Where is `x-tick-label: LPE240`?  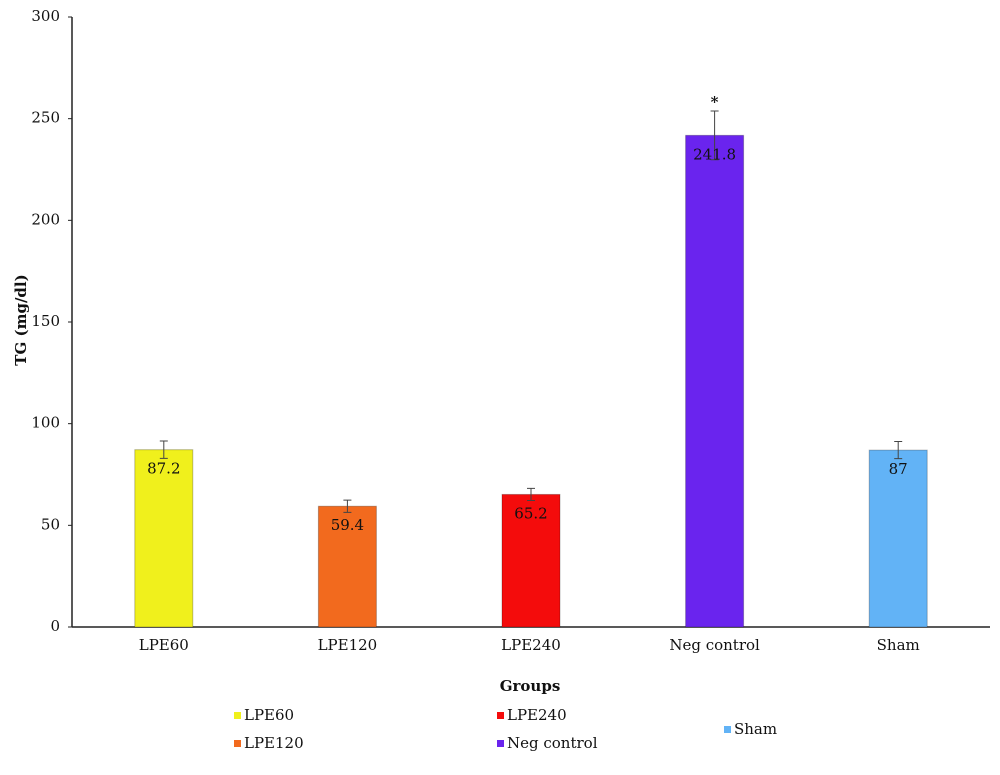 x-tick-label: LPE240 is located at coordinates (531, 645).